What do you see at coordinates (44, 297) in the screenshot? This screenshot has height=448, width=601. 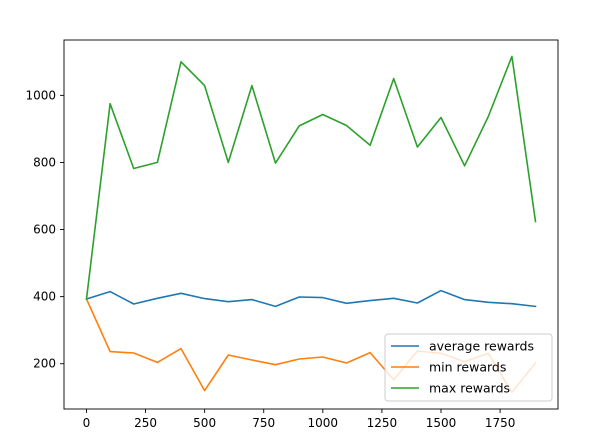 I see `y-tick-label: 400` at bounding box center [44, 297].